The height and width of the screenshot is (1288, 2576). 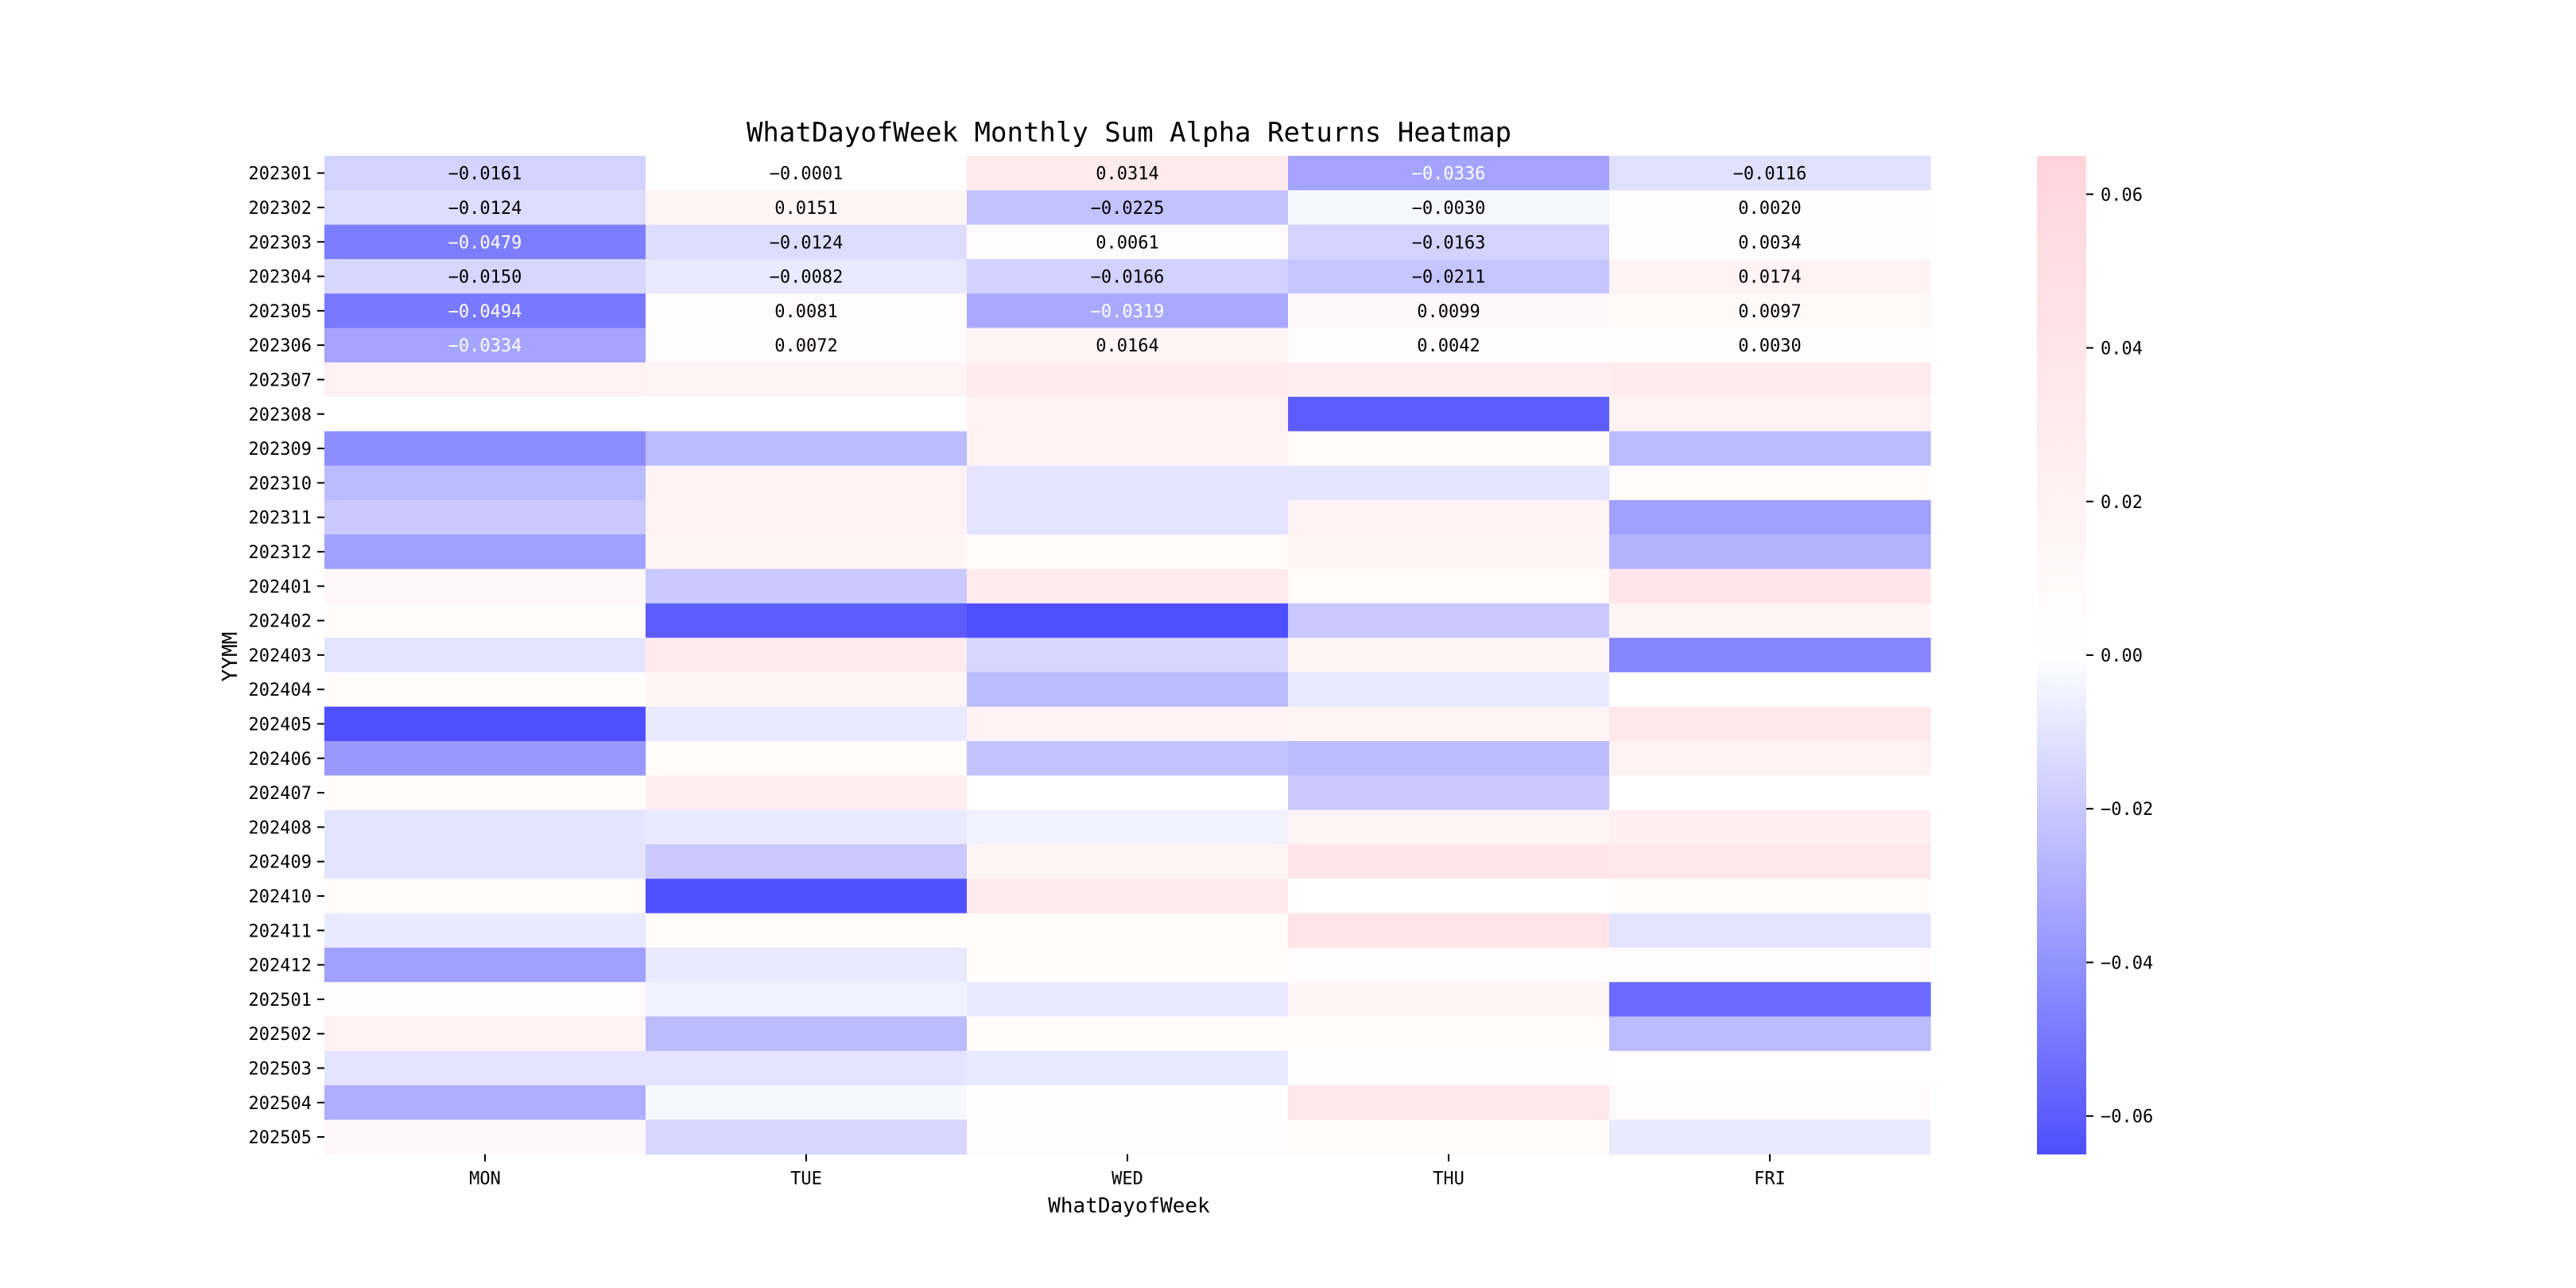 I want to click on cell-value-label: −0.0082, so click(x=807, y=278).